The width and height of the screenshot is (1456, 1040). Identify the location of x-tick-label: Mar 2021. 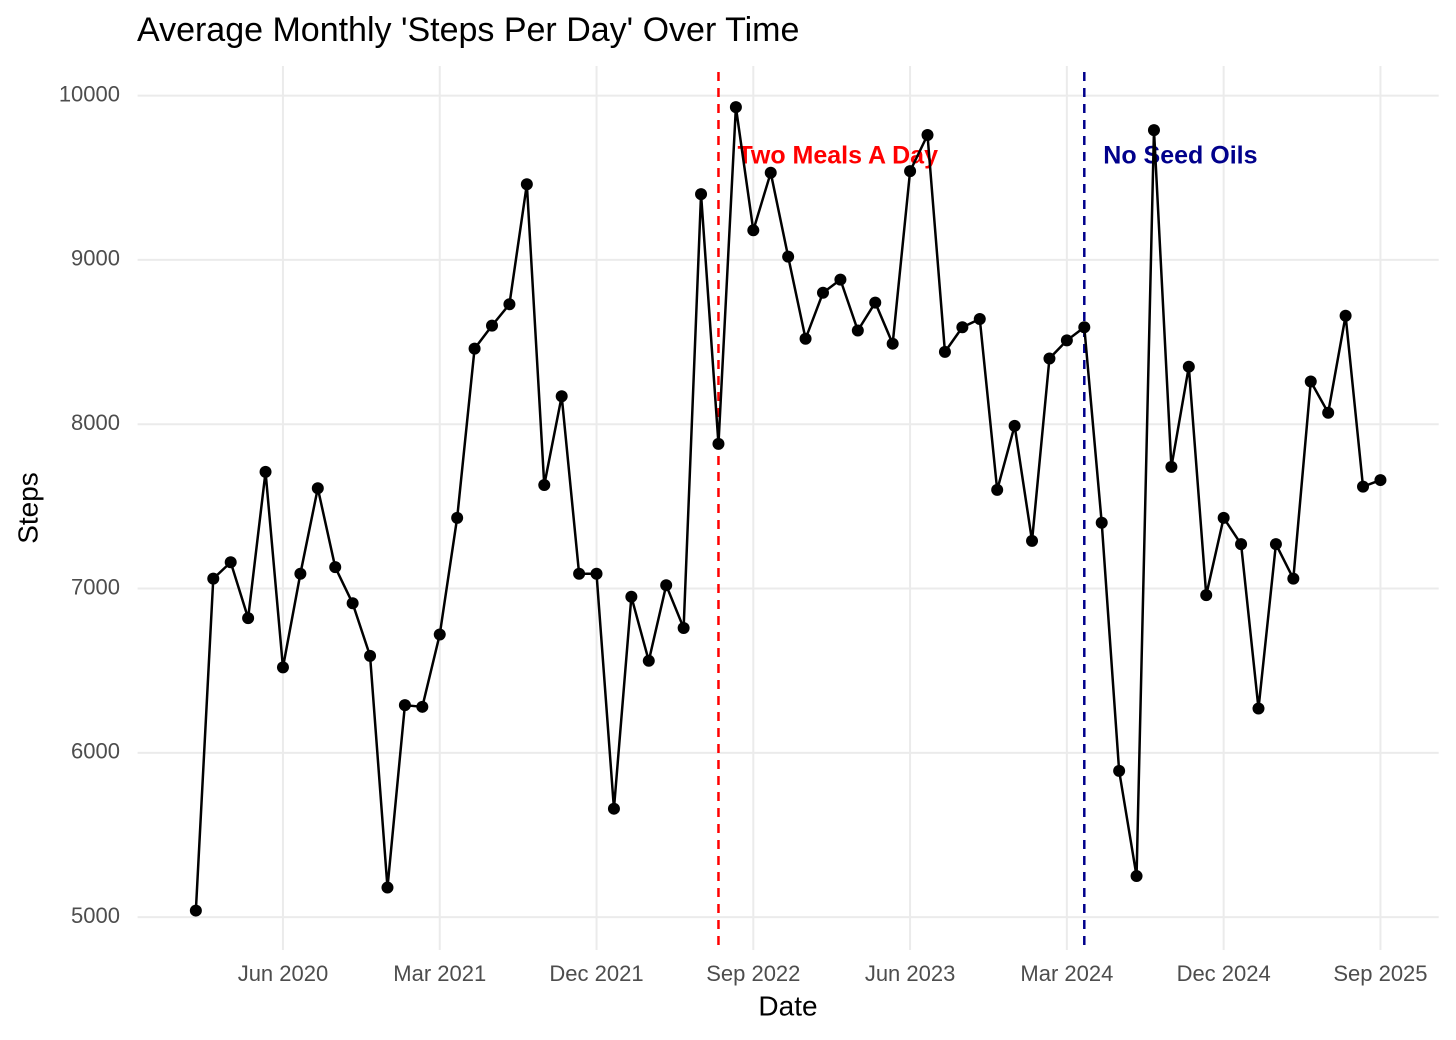
(439, 973).